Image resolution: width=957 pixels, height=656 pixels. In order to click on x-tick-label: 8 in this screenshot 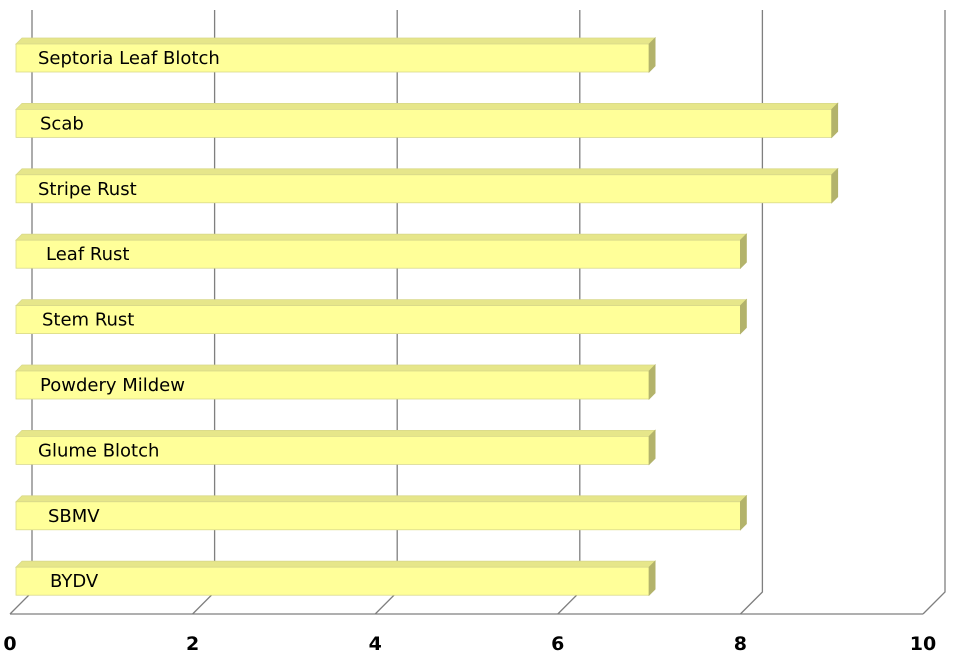, I will do `click(740, 644)`.